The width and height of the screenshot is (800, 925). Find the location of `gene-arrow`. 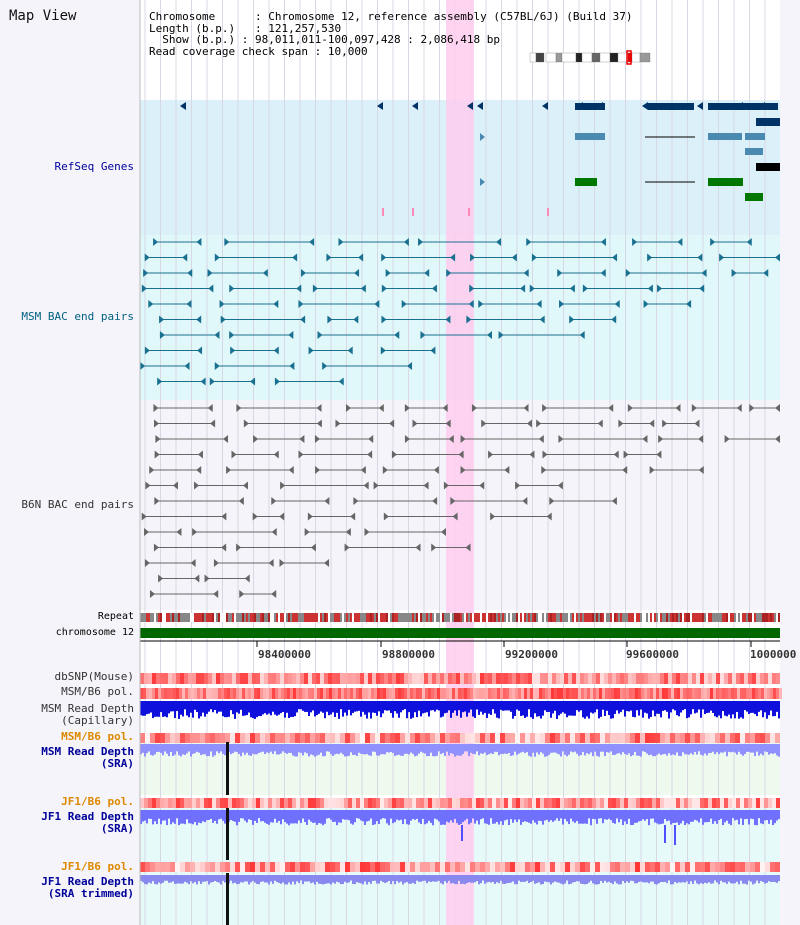

gene-arrow is located at coordinates (380, 106).